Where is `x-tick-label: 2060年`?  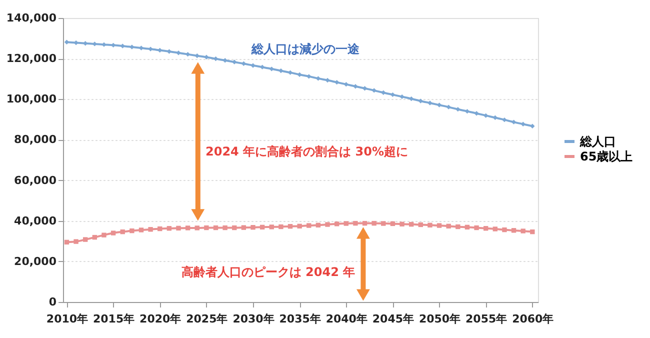 x-tick-label: 2060年 is located at coordinates (533, 319).